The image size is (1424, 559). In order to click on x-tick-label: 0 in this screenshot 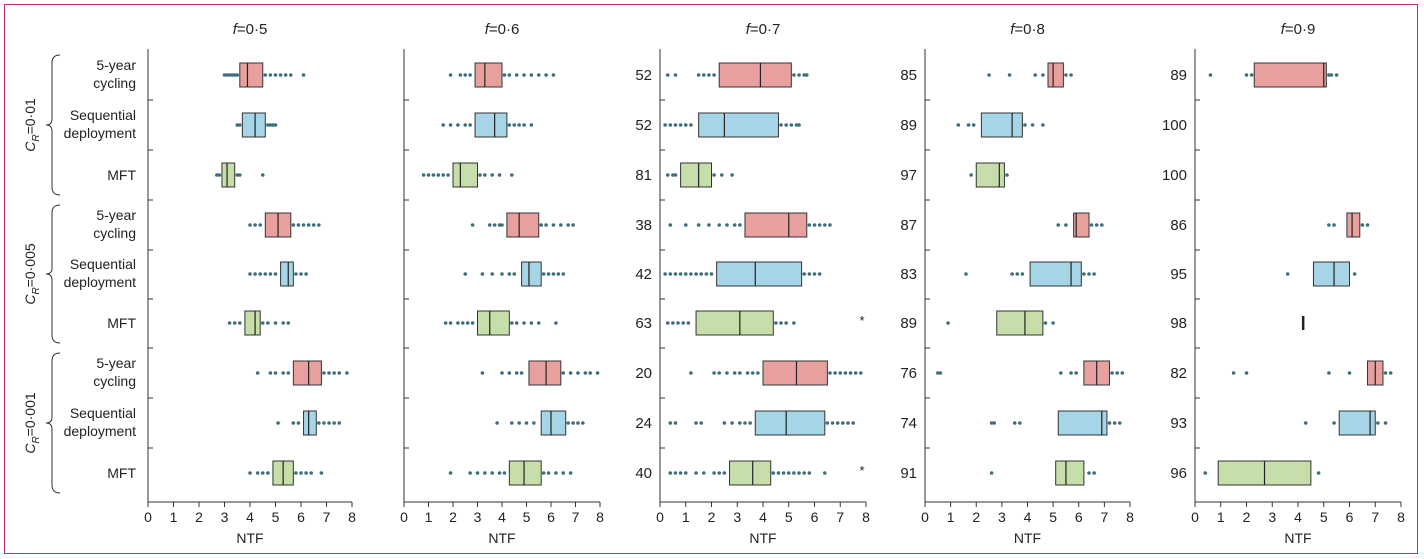, I will do `click(148, 517)`.